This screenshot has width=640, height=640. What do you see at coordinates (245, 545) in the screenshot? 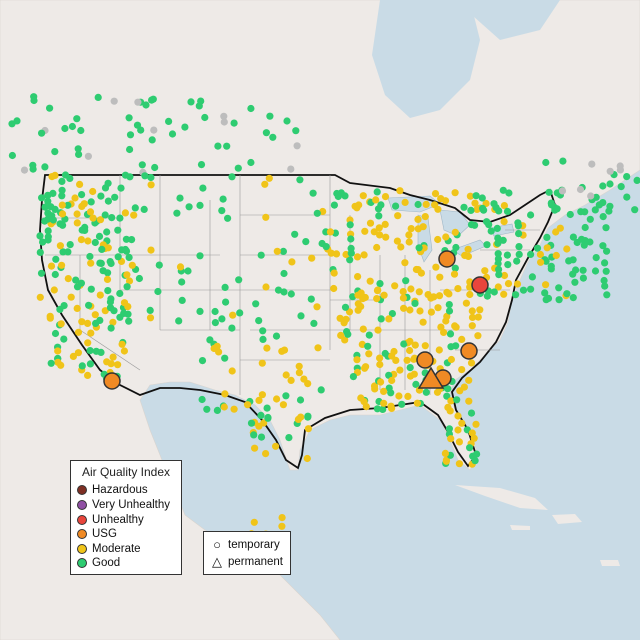
I see `legend-item-temporary: ○ temporary` at bounding box center [245, 545].